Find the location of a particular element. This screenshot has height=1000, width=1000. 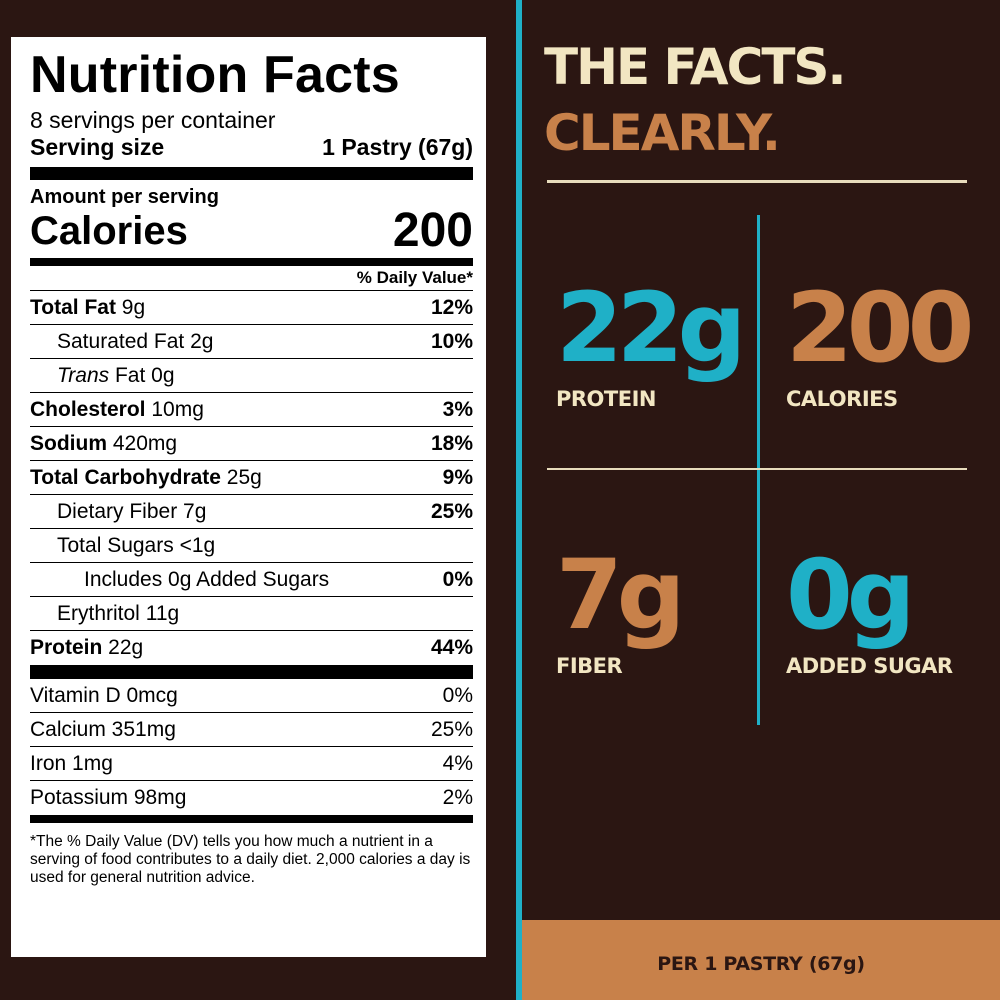

stat-label: ADDED SUGAR is located at coordinates (869, 666).